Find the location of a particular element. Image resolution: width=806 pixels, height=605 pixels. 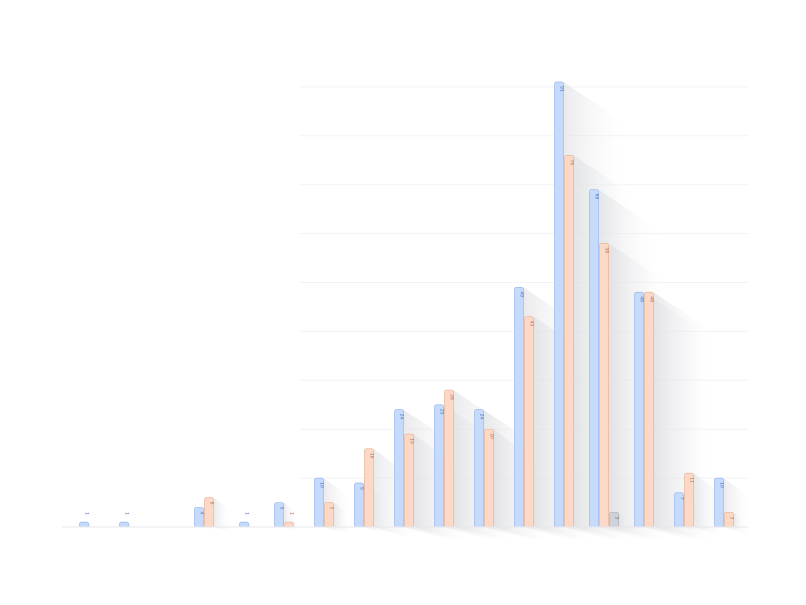

bar-value-label: 11 is located at coordinates (692, 480).